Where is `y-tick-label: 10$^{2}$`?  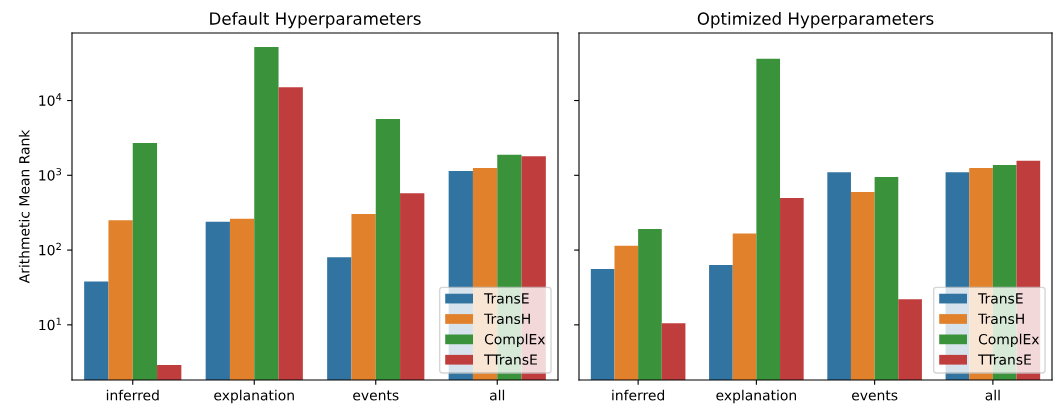
y-tick-label: 10$^{2}$ is located at coordinates (50, 249).